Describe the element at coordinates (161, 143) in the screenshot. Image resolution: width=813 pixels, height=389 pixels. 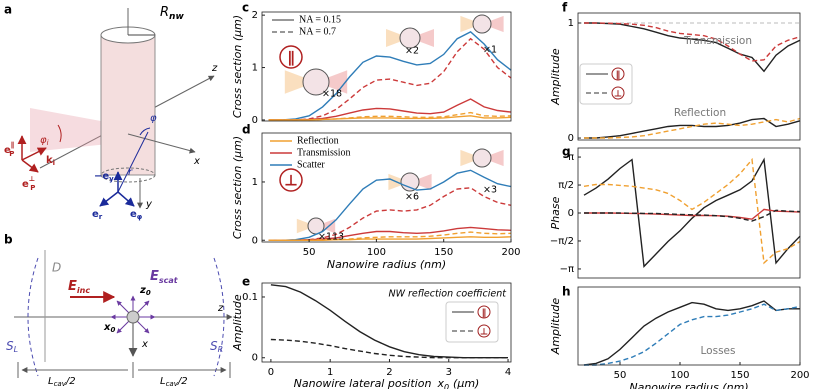
I see `x-axis` at that location.